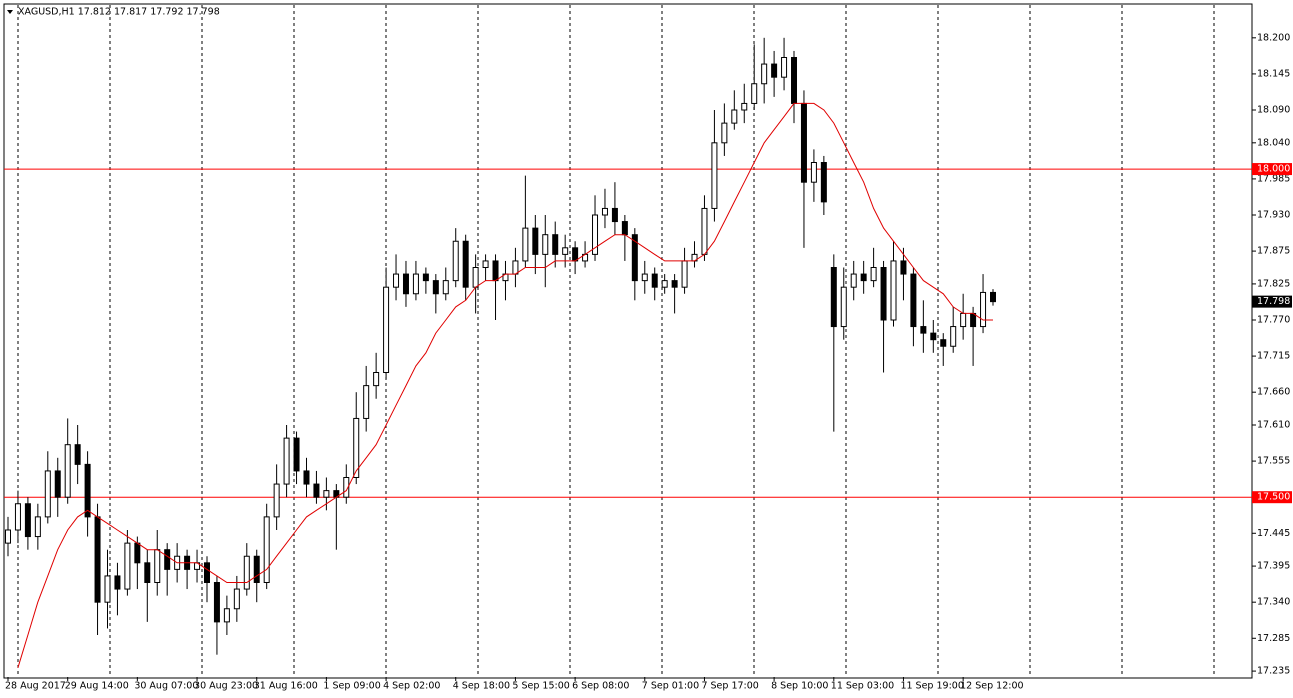  I want to click on y-tick-label: 17.285, so click(1273, 638).